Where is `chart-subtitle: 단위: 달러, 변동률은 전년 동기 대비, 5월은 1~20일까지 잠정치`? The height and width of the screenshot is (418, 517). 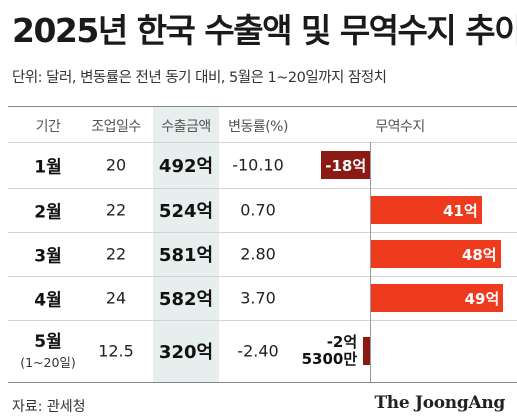 chart-subtitle: 단위: 달러, 변동률은 전년 동기 대비, 5월은 1~20일까지 잠정치 is located at coordinates (199, 78).